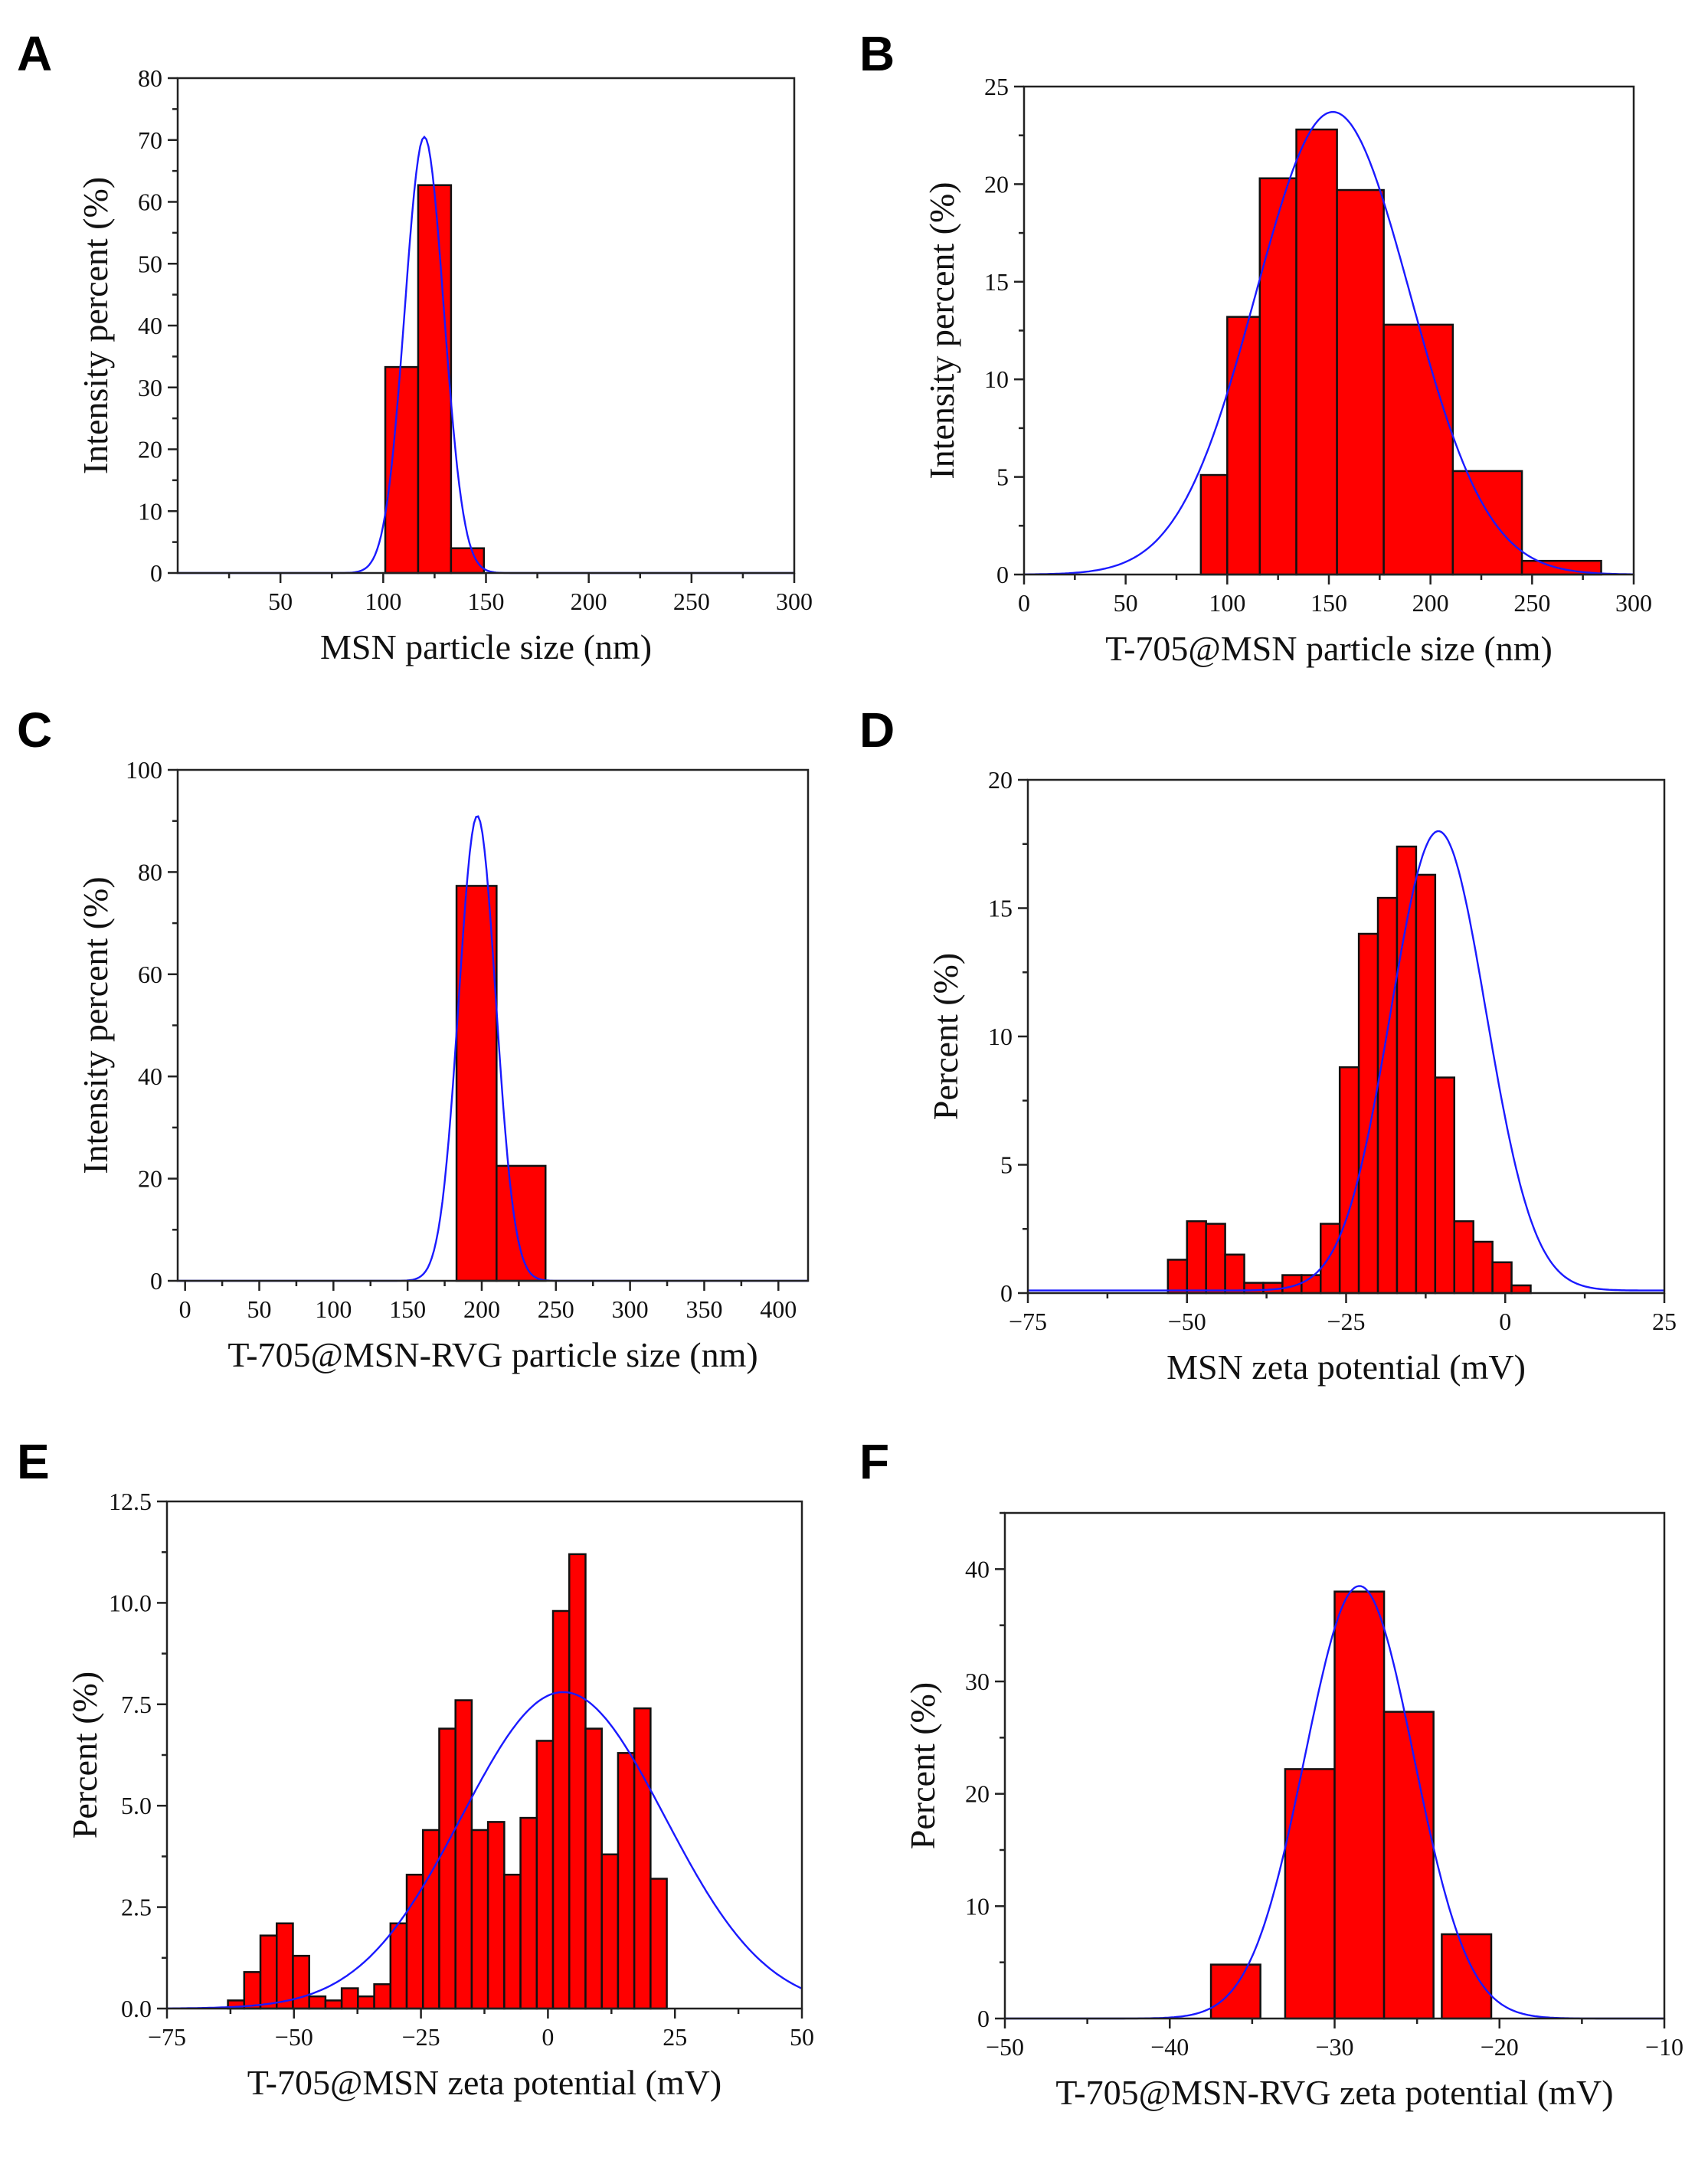 This screenshot has height=2161, width=1708. I want to click on y-tick-label: 0.0, so click(136, 2008).